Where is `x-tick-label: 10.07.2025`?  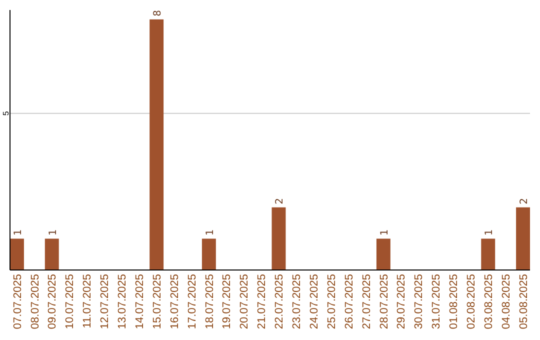 x-tick-label: 10.07.2025 is located at coordinates (70, 302).